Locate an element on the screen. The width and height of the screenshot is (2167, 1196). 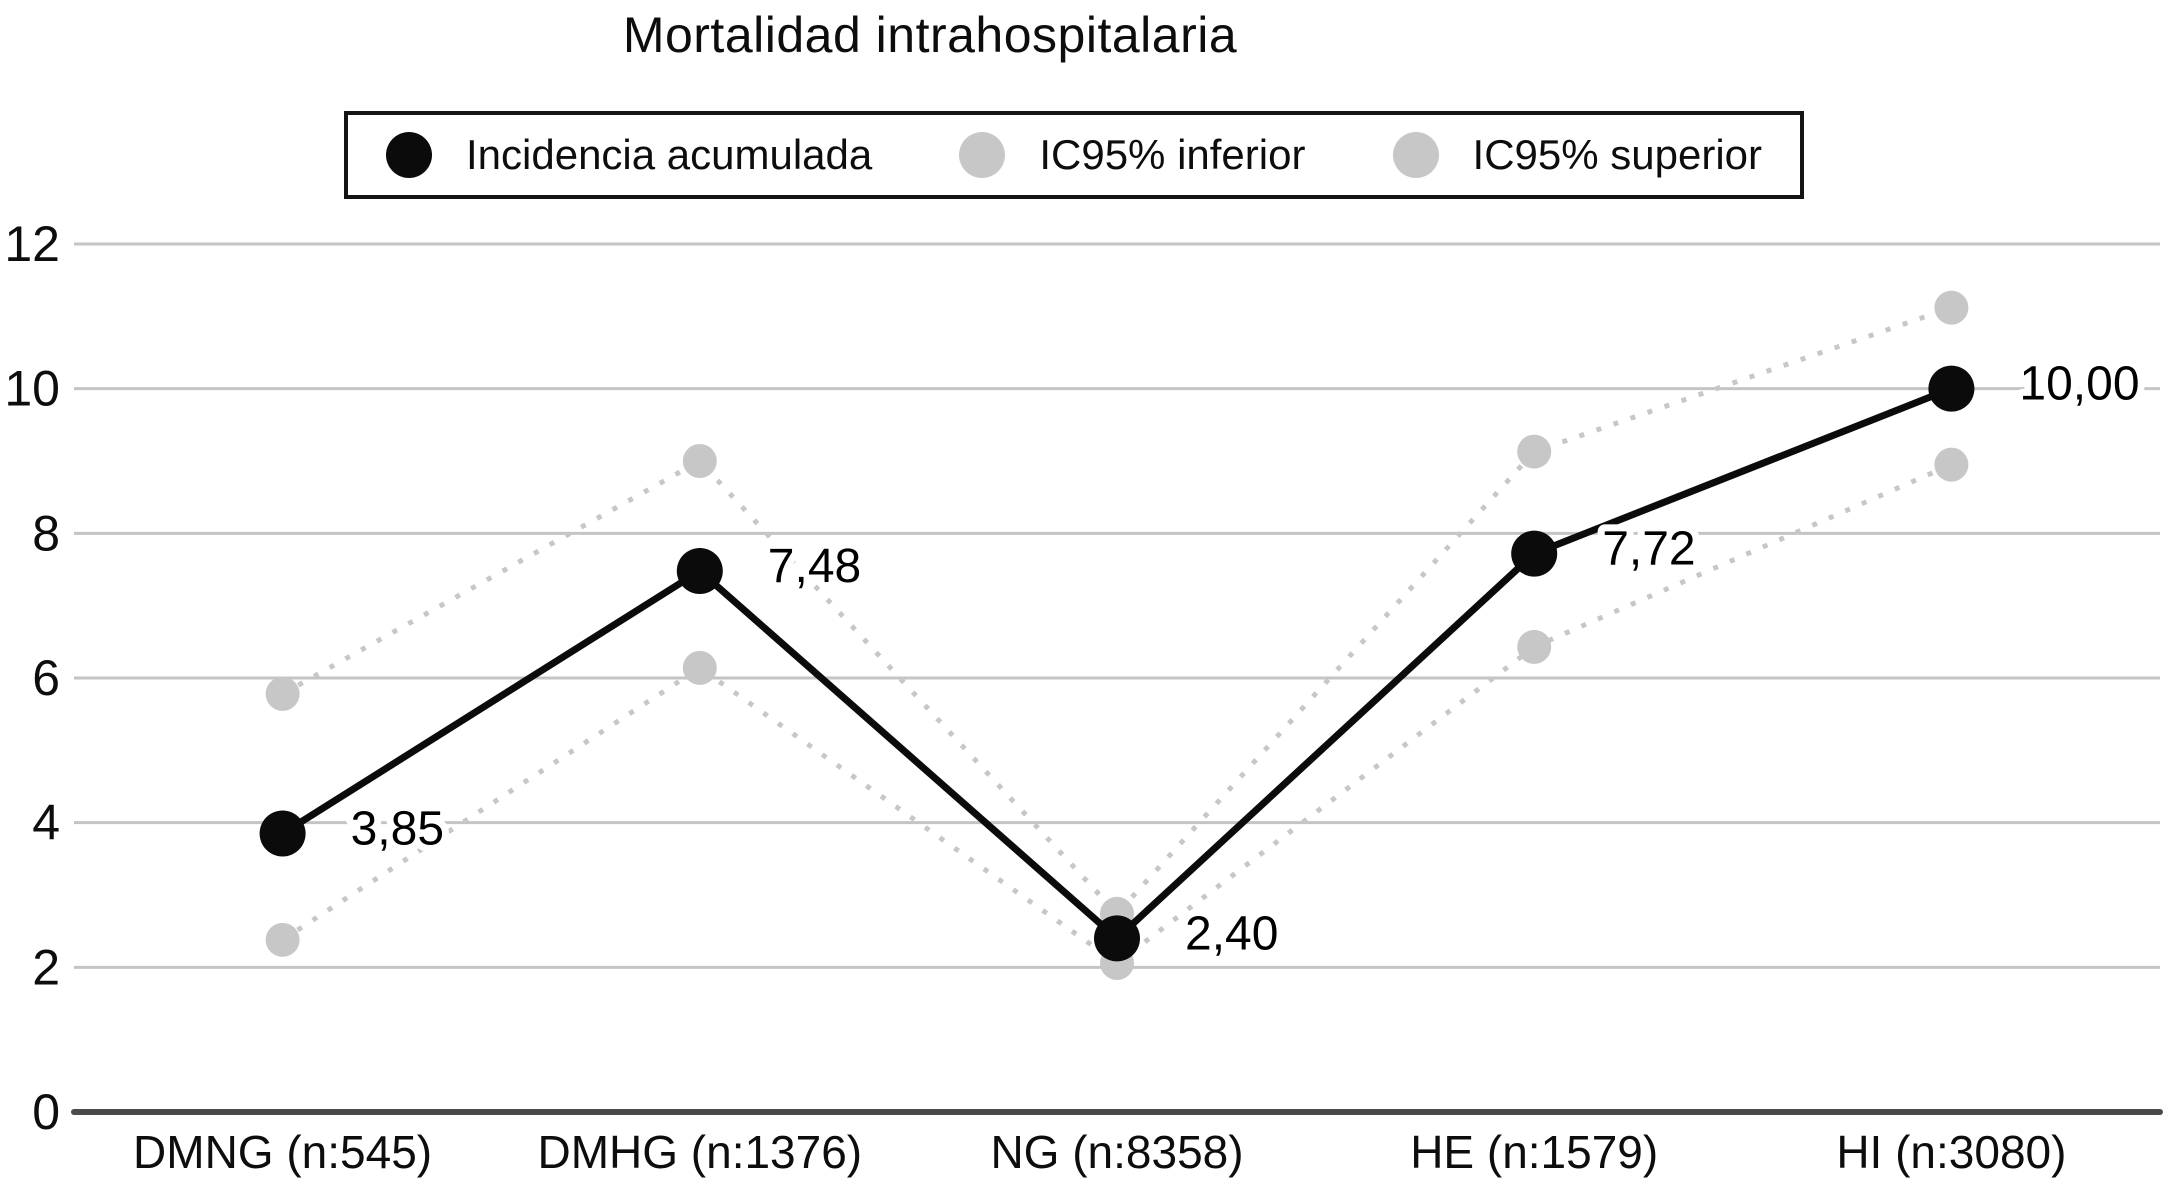
y-tick-label: 12 is located at coordinates (32, 244).